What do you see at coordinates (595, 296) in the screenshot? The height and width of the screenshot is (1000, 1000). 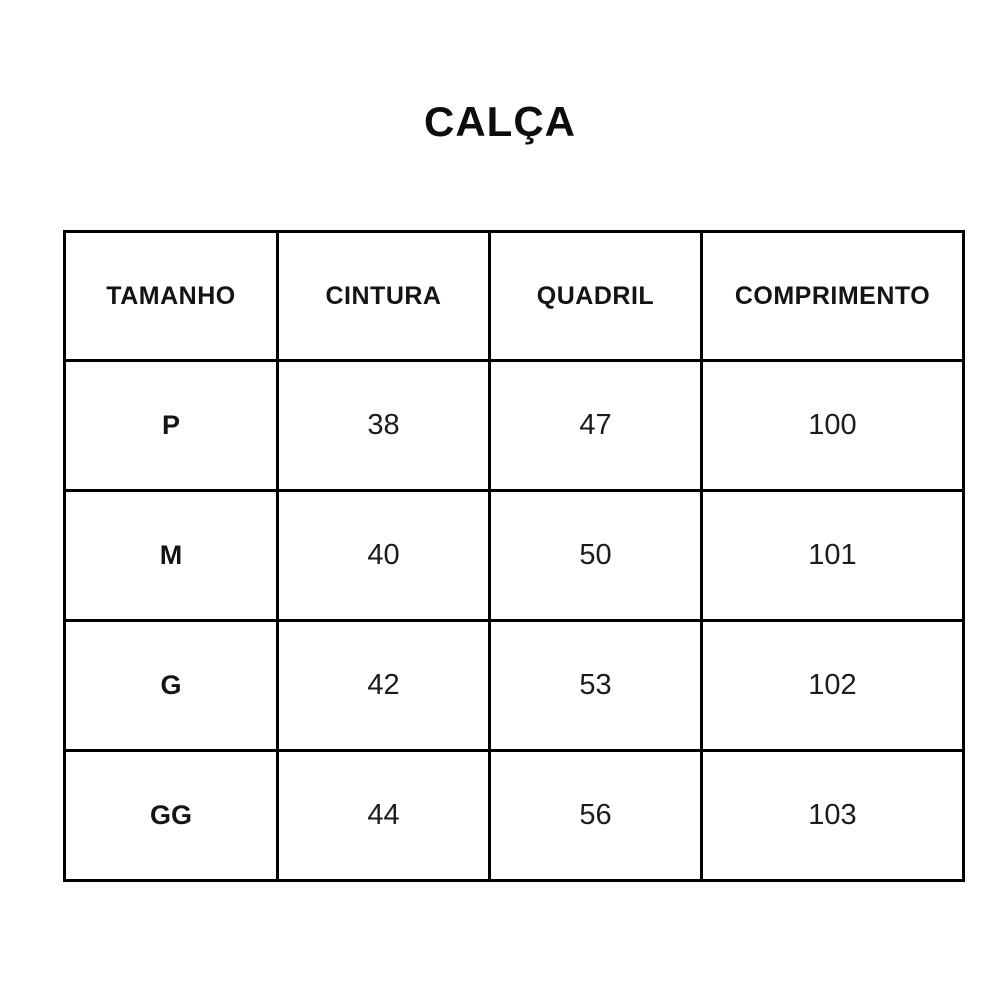 I see `column-header-quadril: QUADRIL` at bounding box center [595, 296].